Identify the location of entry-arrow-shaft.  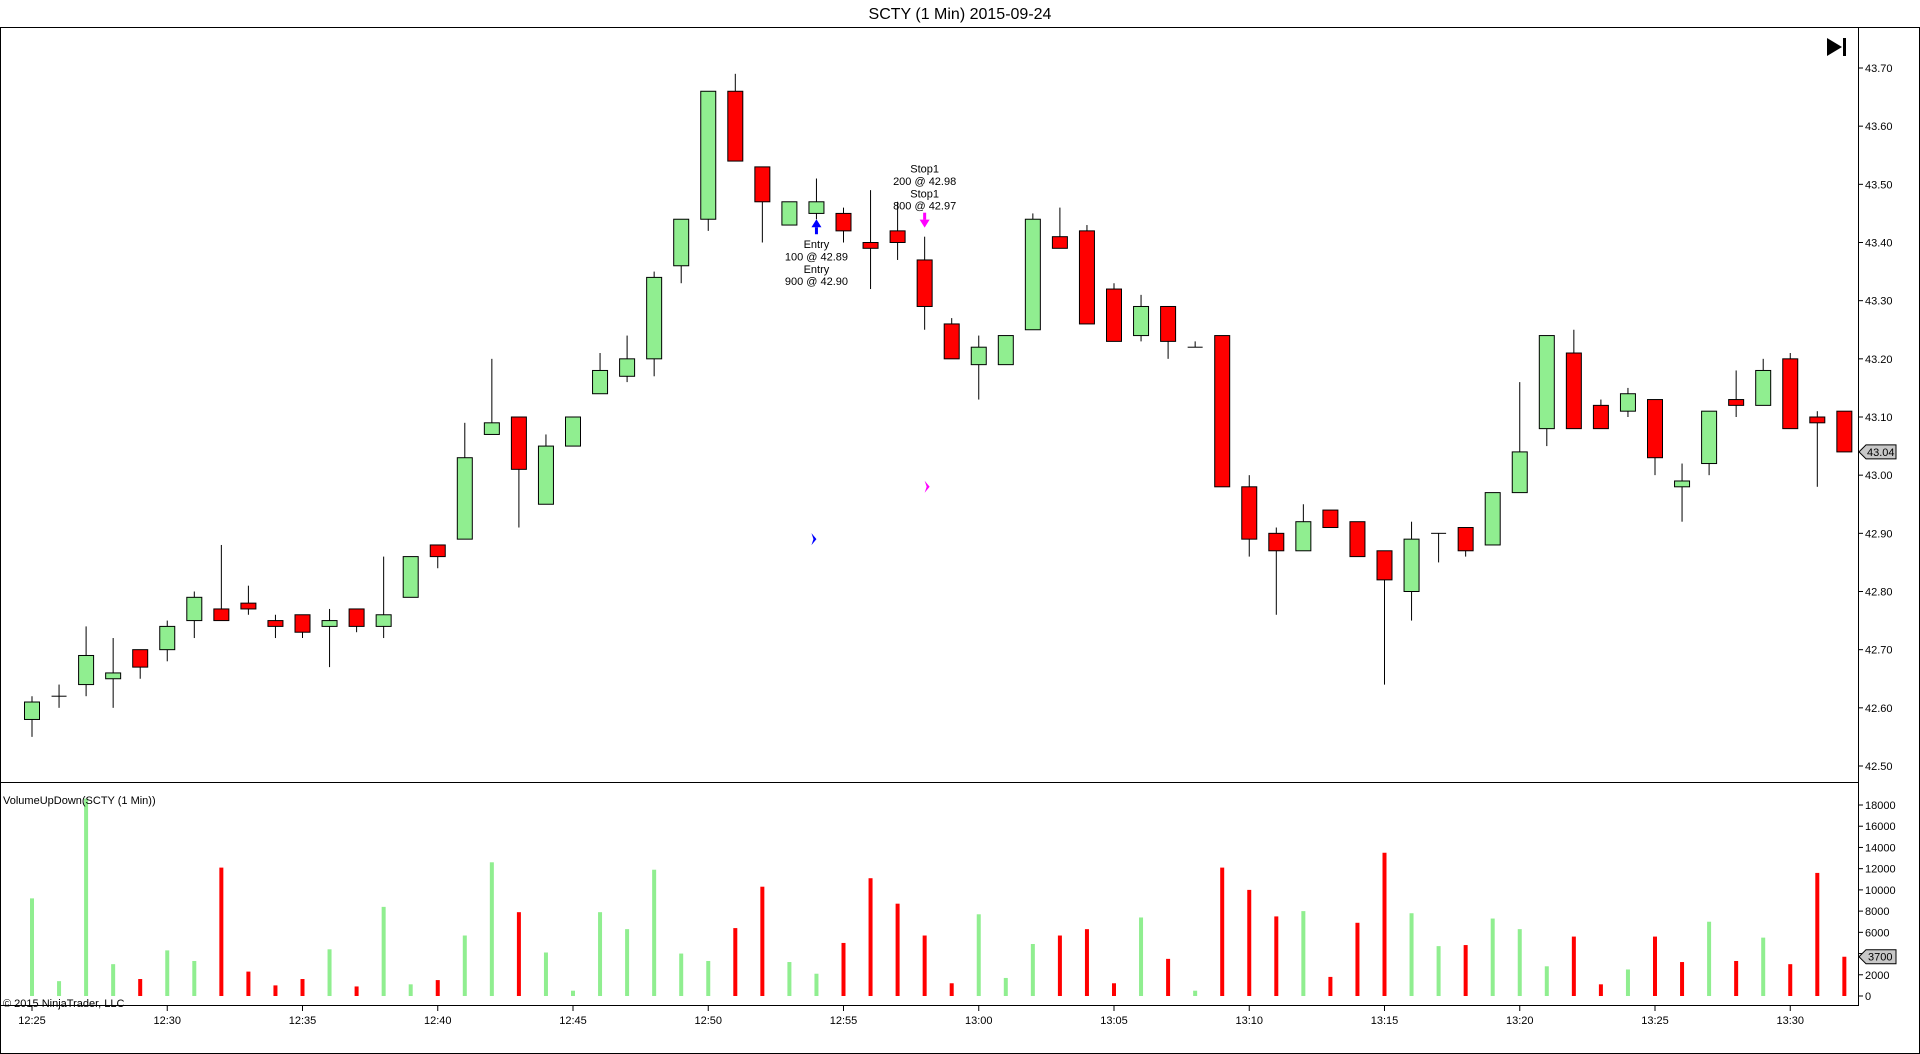
(816, 231).